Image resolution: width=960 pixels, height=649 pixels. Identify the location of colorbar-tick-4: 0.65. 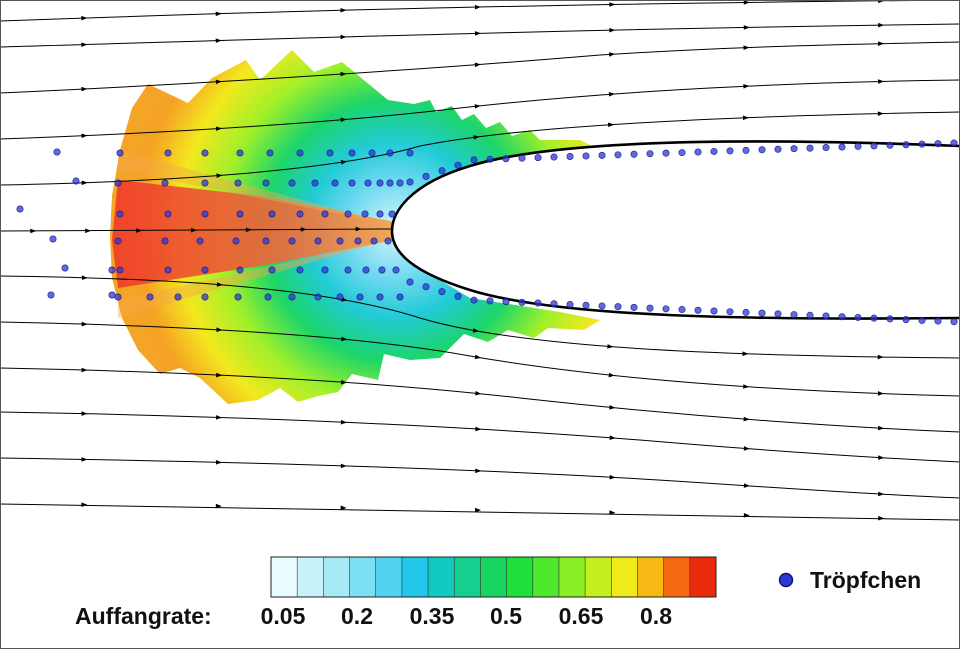
(581, 616).